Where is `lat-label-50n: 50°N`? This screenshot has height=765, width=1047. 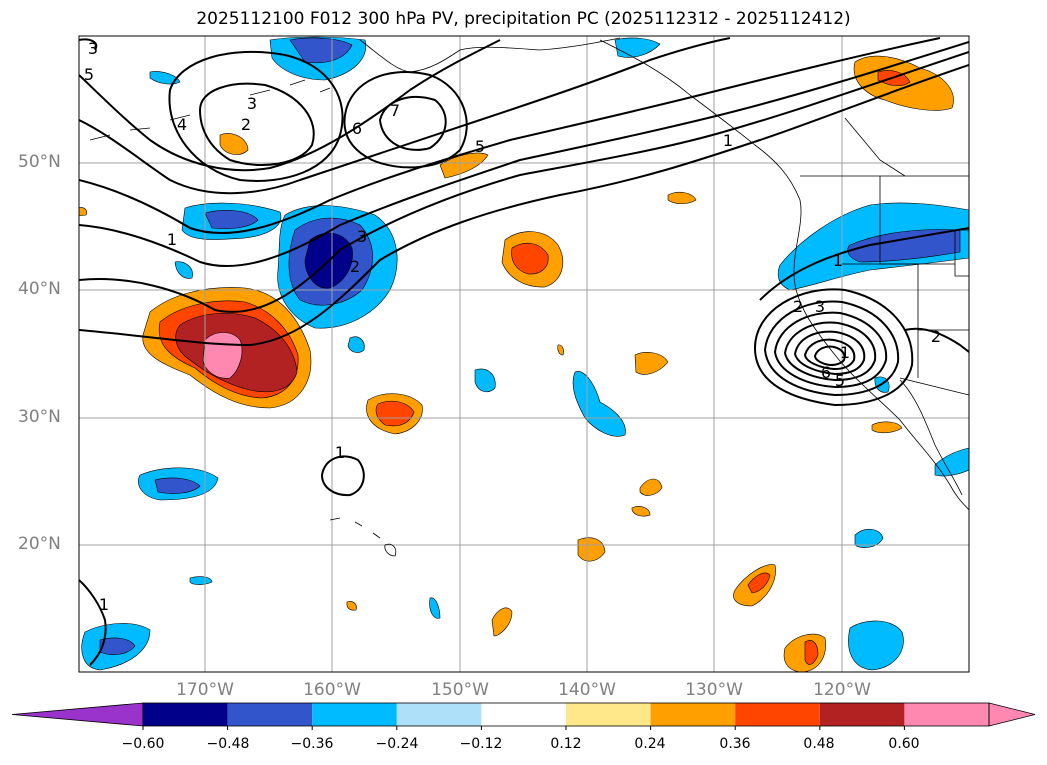 lat-label-50n: 50°N is located at coordinates (39, 162).